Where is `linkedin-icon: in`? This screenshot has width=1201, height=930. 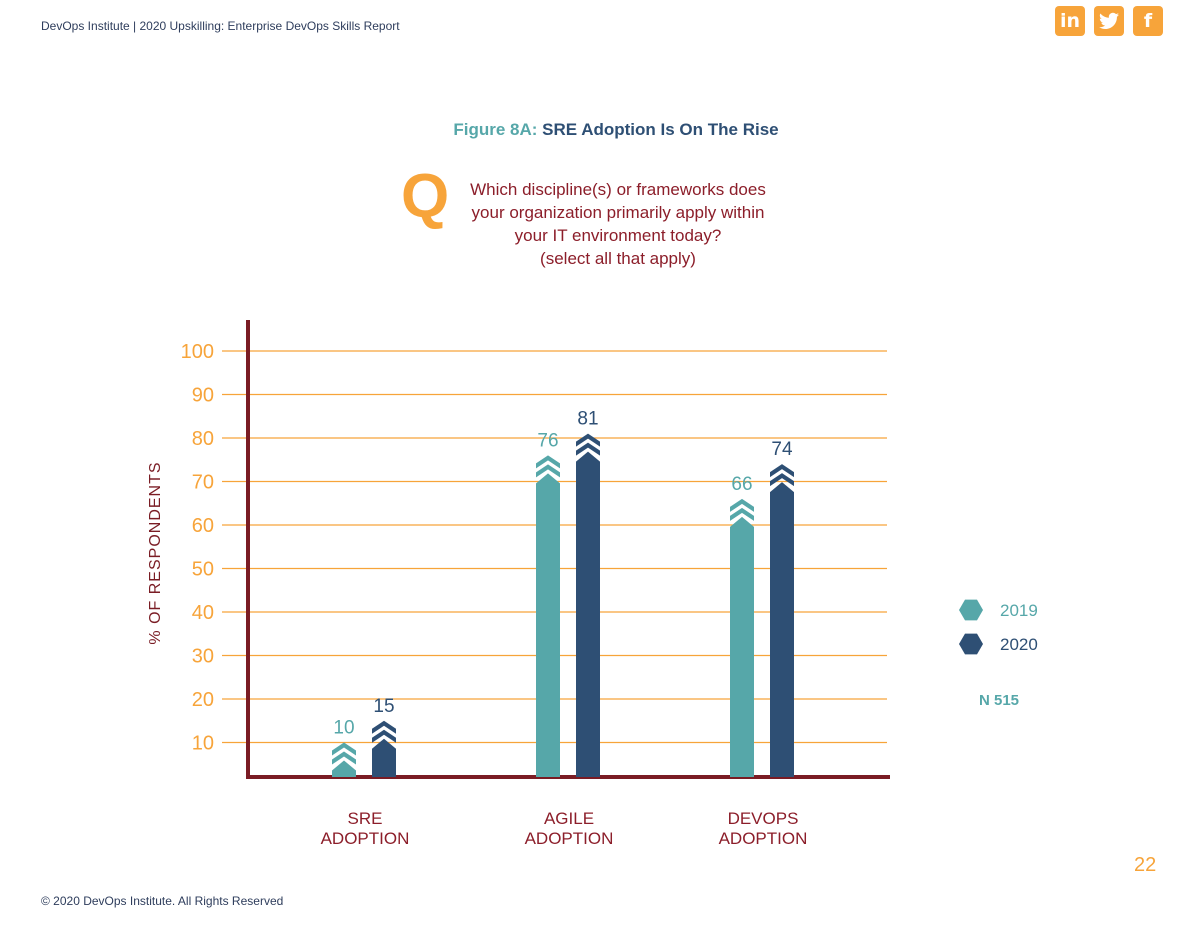 linkedin-icon: in is located at coordinates (1070, 21).